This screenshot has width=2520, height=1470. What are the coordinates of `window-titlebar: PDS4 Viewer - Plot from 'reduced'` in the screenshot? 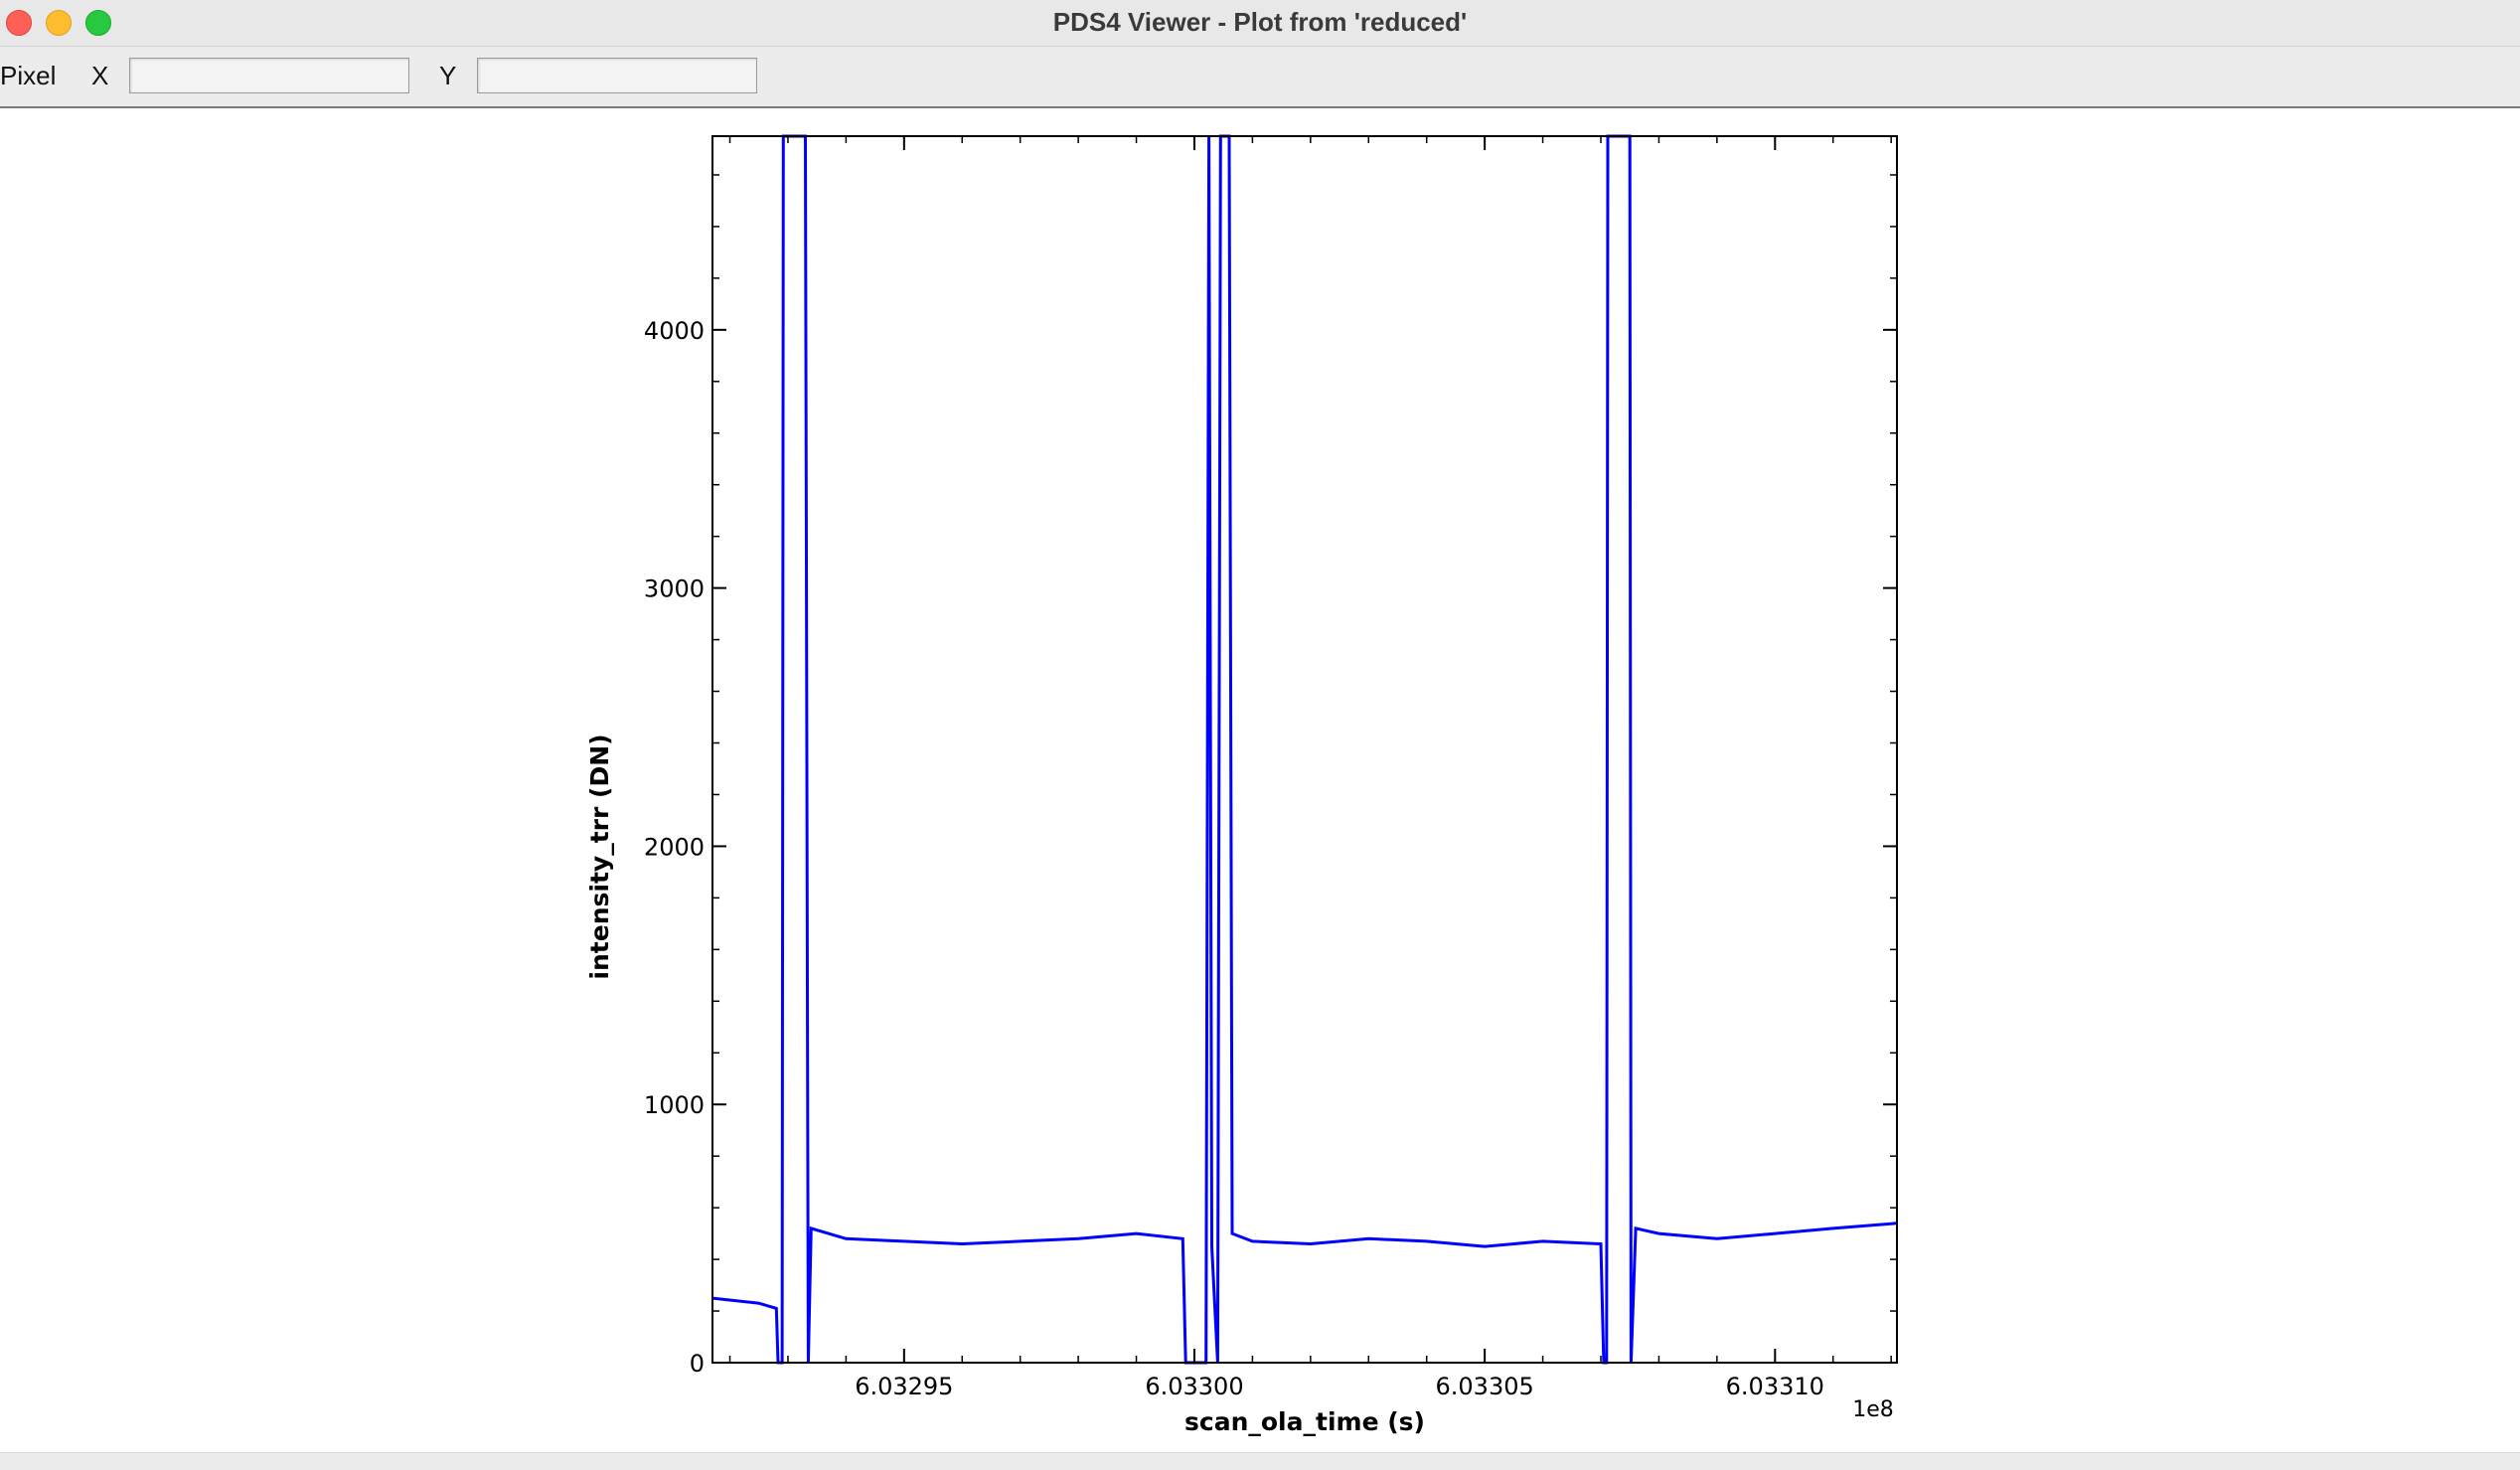 It's located at (1260, 23).